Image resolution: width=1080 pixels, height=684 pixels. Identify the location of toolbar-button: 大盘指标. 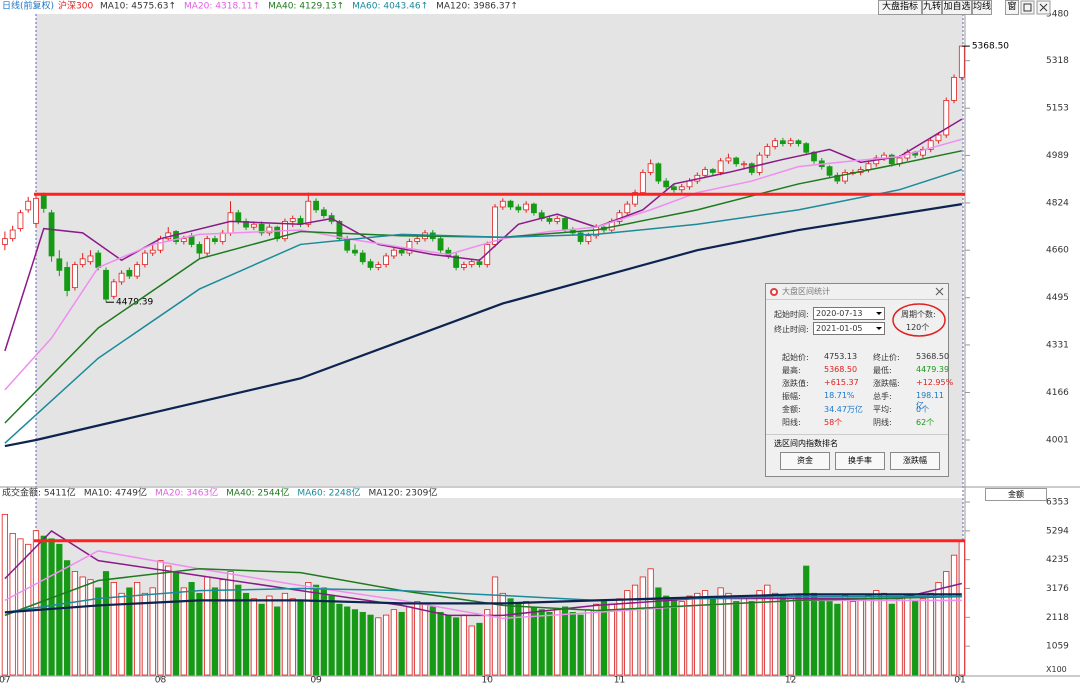
(900, 7).